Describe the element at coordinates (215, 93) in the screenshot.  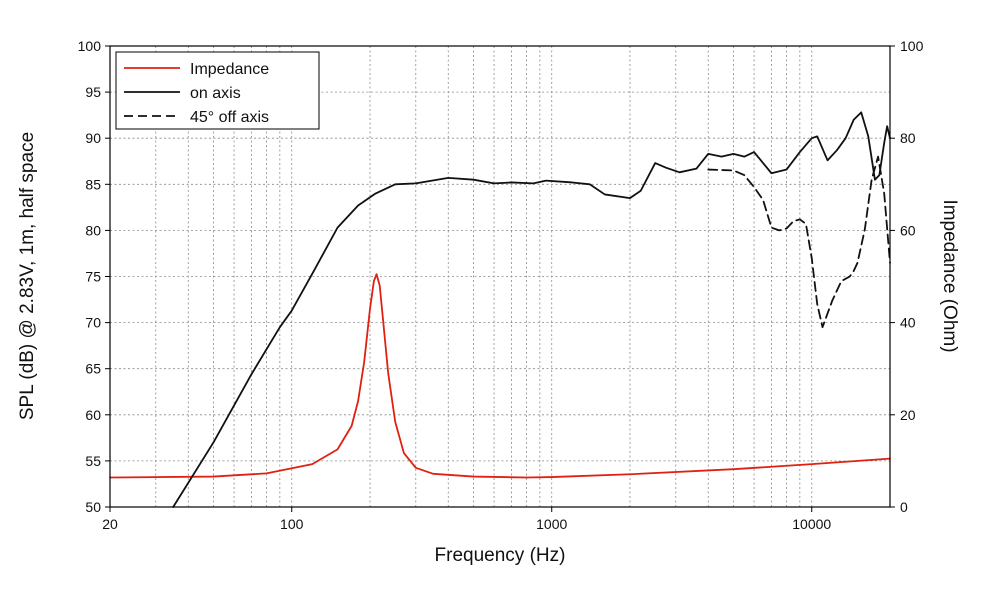
I see `legend-label-on-axis: on axis` at that location.